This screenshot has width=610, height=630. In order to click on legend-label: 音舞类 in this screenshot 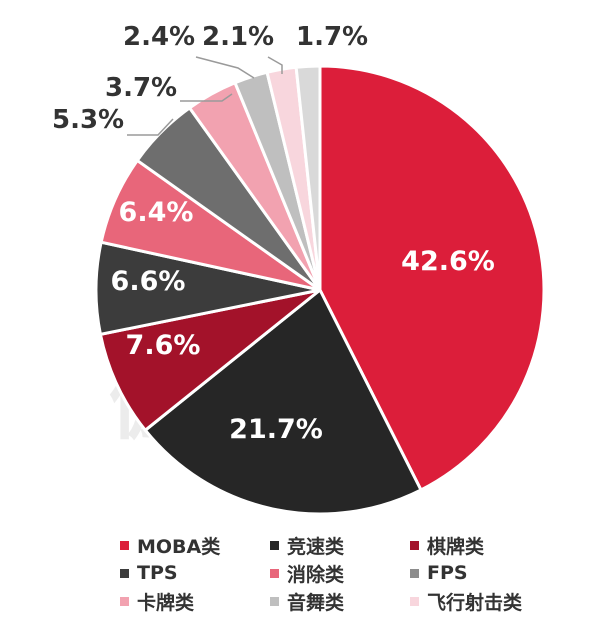, I will do `click(316, 602)`.